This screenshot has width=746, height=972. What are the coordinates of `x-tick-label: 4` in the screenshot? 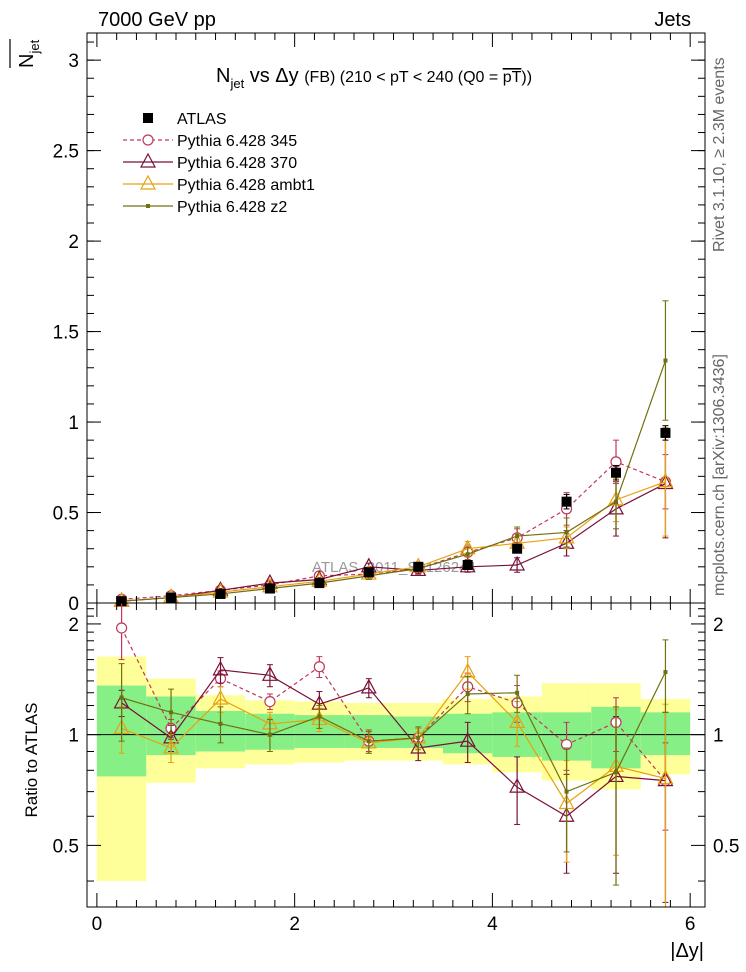 It's located at (492, 924).